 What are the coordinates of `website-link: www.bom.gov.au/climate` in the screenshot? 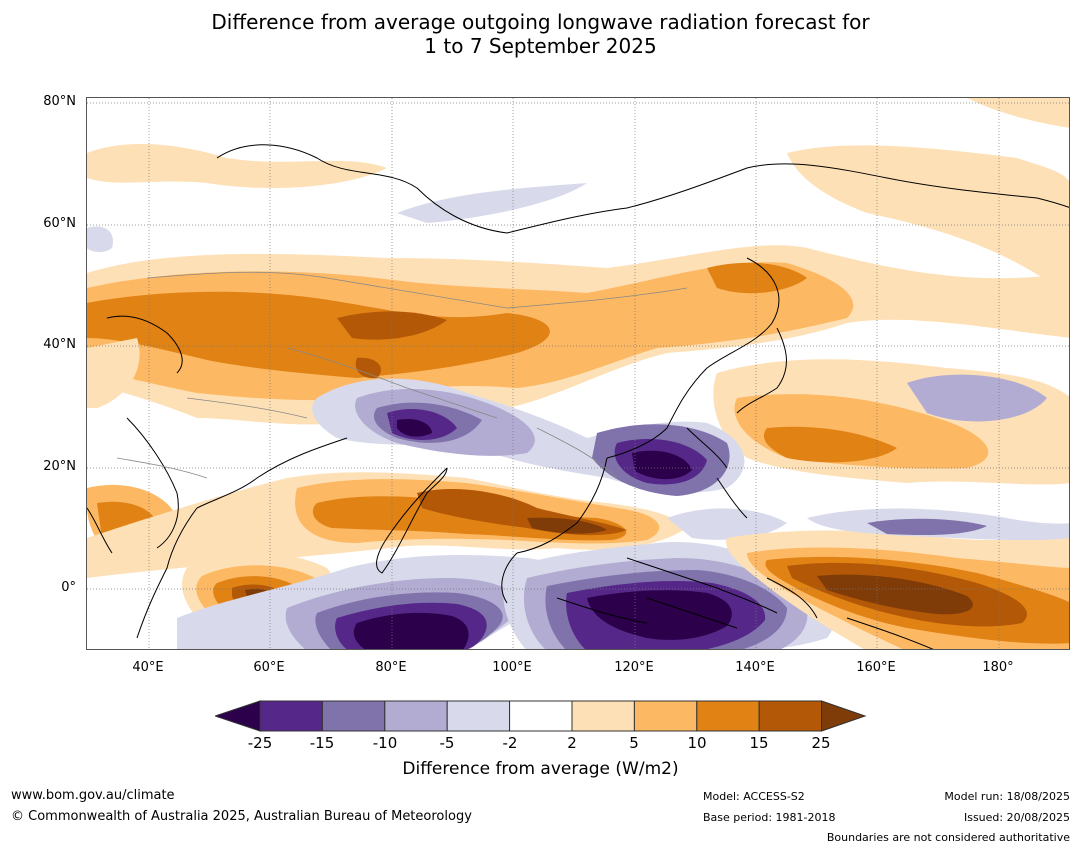 It's located at (93, 795).